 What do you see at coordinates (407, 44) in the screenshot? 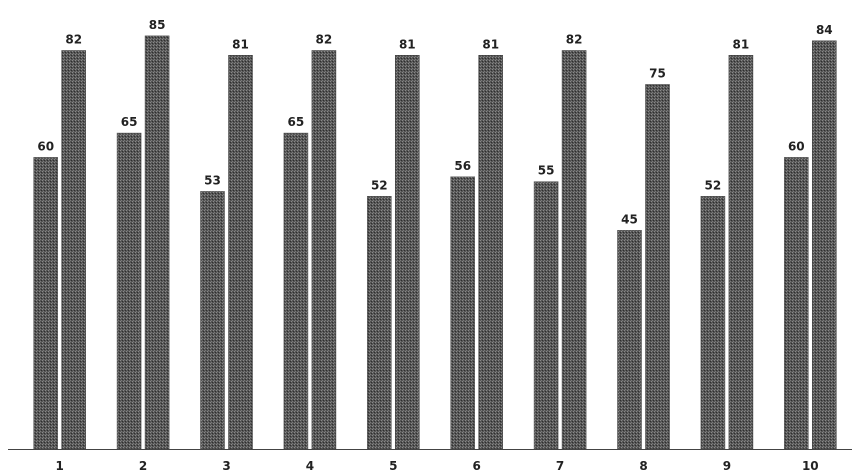
I see `value-label-5-series-2: 81` at bounding box center [407, 44].